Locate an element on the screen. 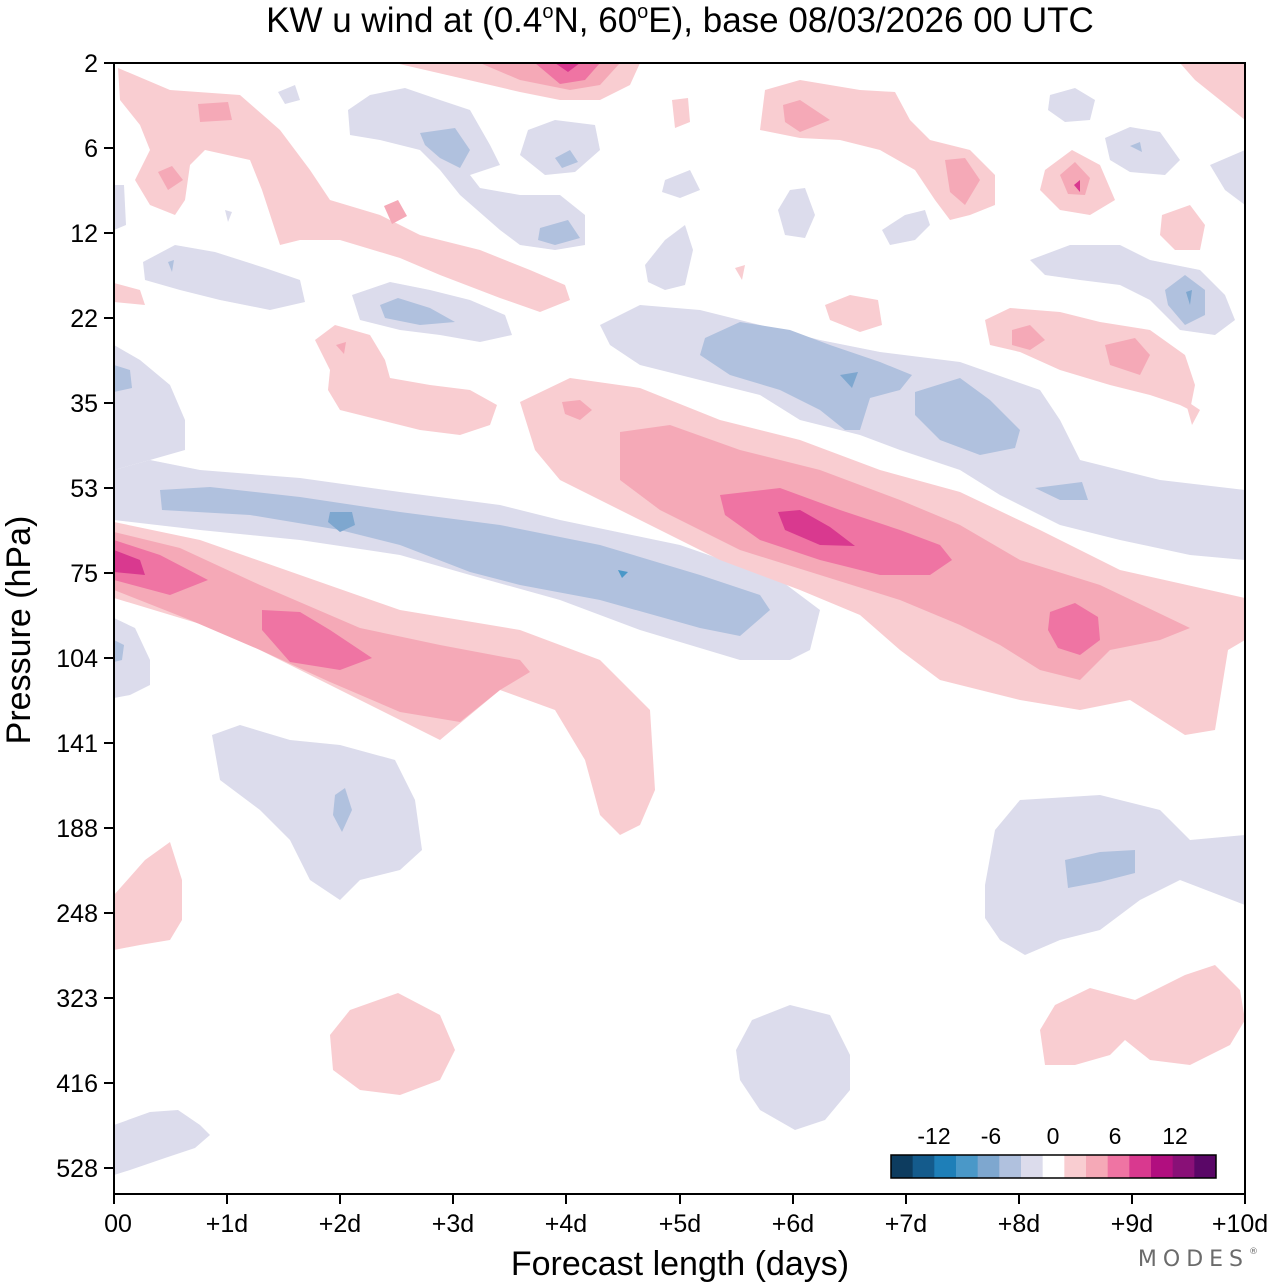 The image size is (1280, 1286). contour-pos-top-center-core is located at coordinates (567, 73).